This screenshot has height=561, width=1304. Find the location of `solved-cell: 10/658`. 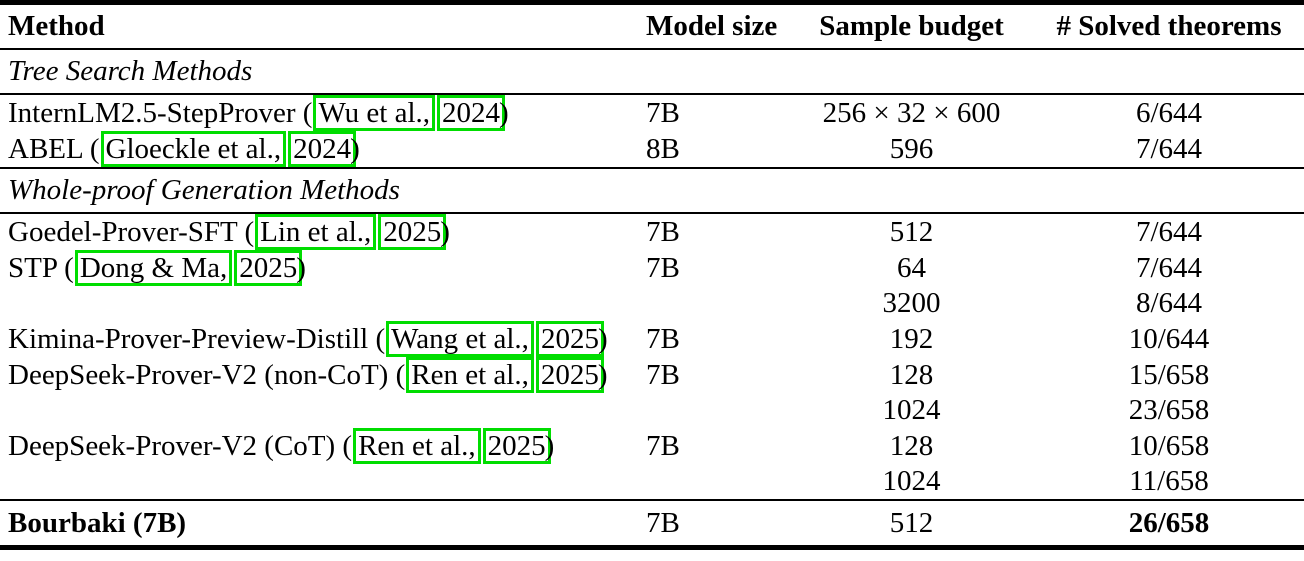

solved-cell: 10/658 is located at coordinates (1169, 445).